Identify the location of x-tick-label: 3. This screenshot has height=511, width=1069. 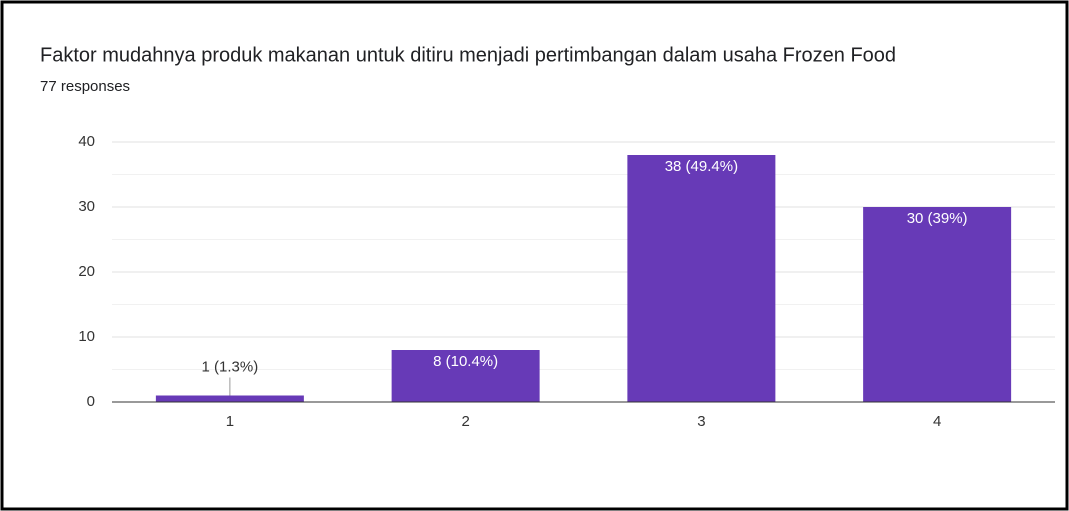
(701, 421).